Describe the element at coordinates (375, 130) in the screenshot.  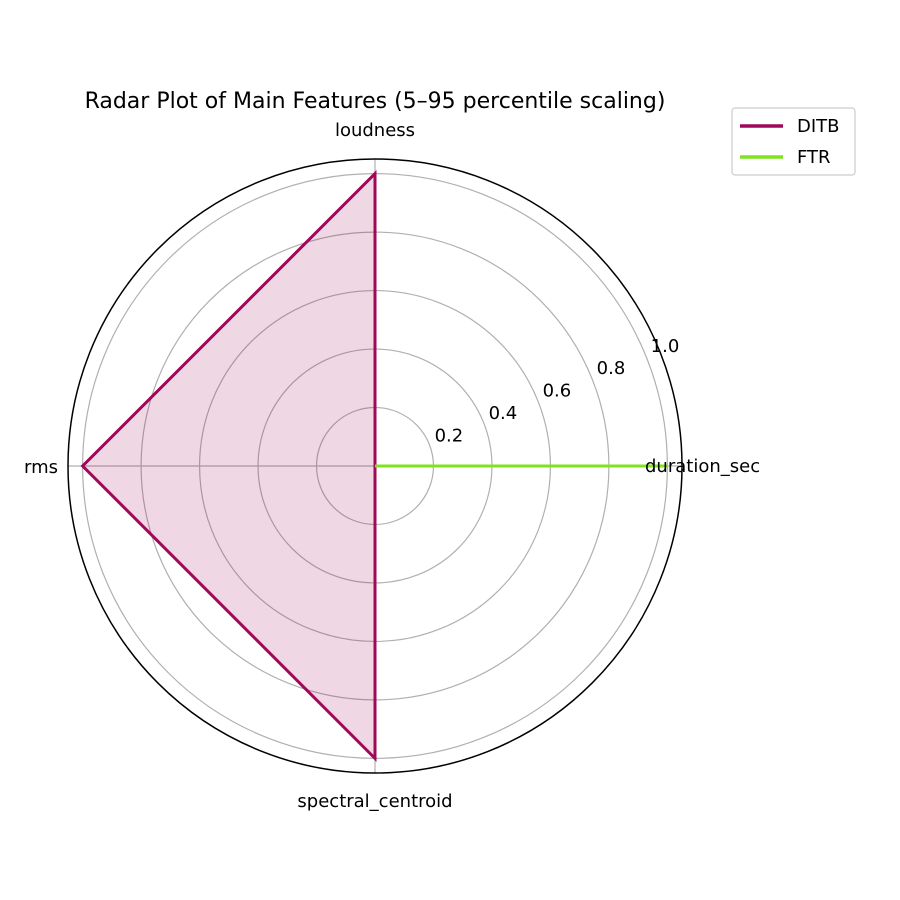
I see `axis-label-loudness: loudness` at that location.